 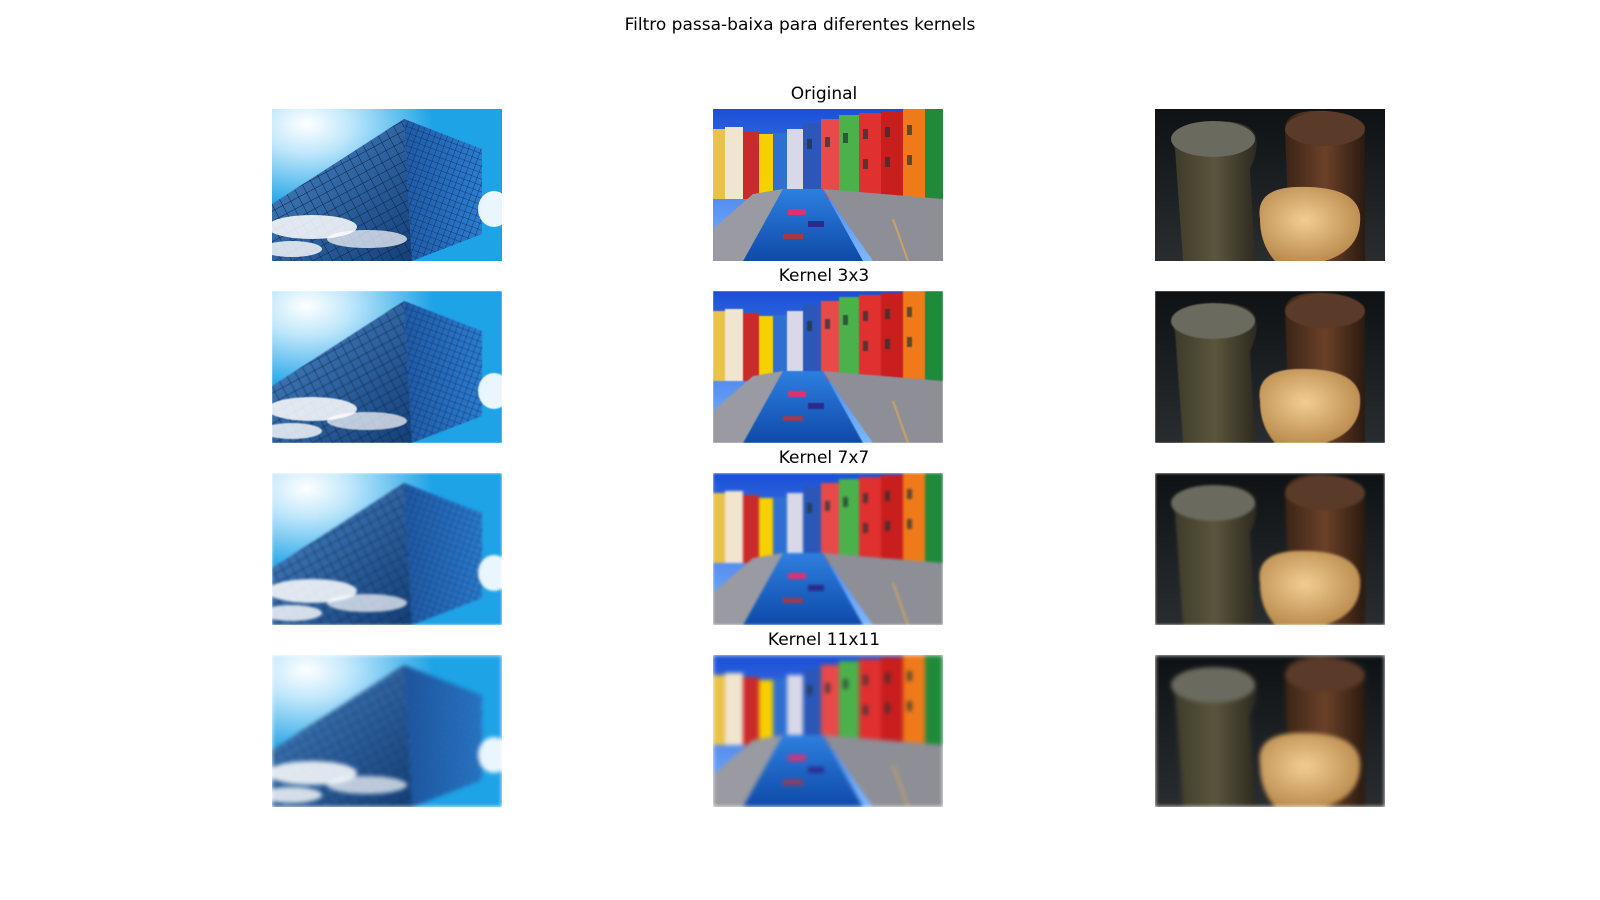 What do you see at coordinates (824, 276) in the screenshot?
I see `row-title: Kernel 3x3` at bounding box center [824, 276].